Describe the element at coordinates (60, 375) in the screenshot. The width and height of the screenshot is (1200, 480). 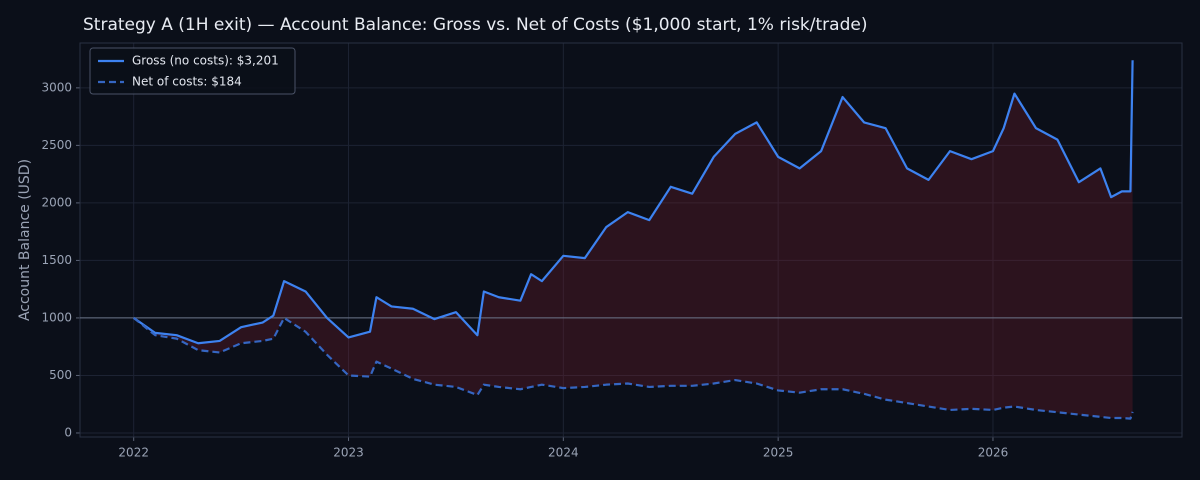
I see `y-tick-label: 500` at that location.